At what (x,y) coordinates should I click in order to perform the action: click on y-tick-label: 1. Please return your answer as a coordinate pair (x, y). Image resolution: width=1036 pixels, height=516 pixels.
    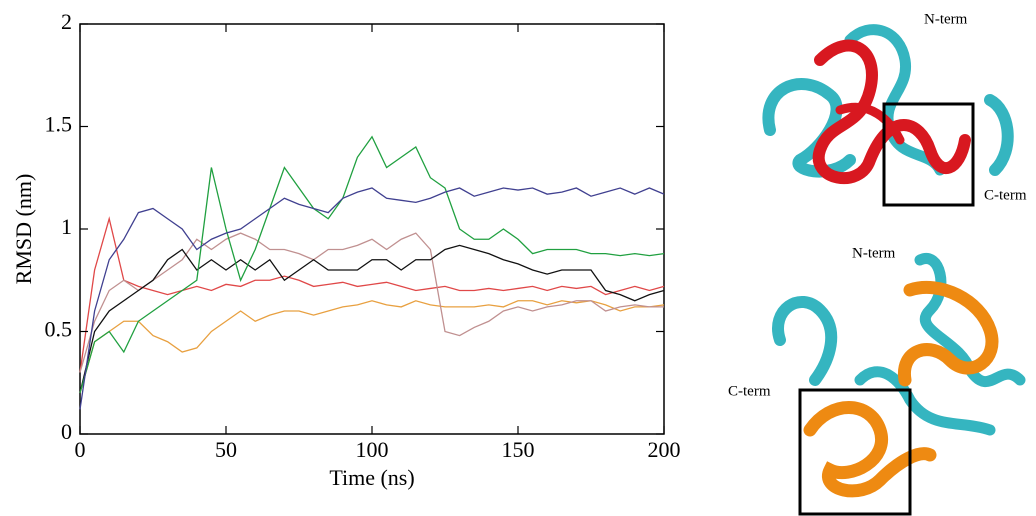
    Looking at the image, I should click on (66, 226).